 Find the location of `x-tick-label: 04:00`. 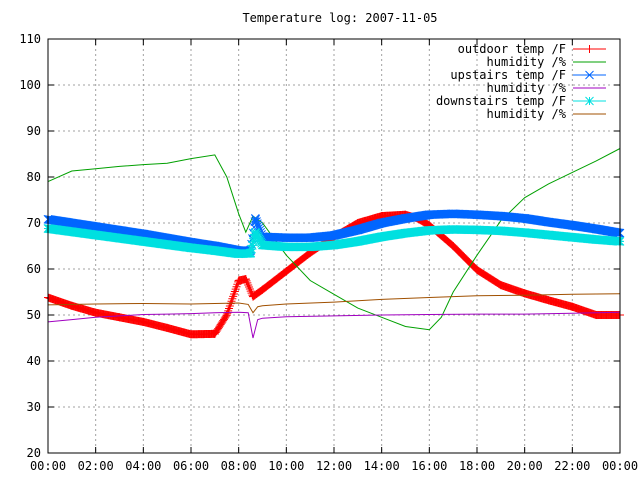

x-tick-label: 04:00 is located at coordinates (143, 466).